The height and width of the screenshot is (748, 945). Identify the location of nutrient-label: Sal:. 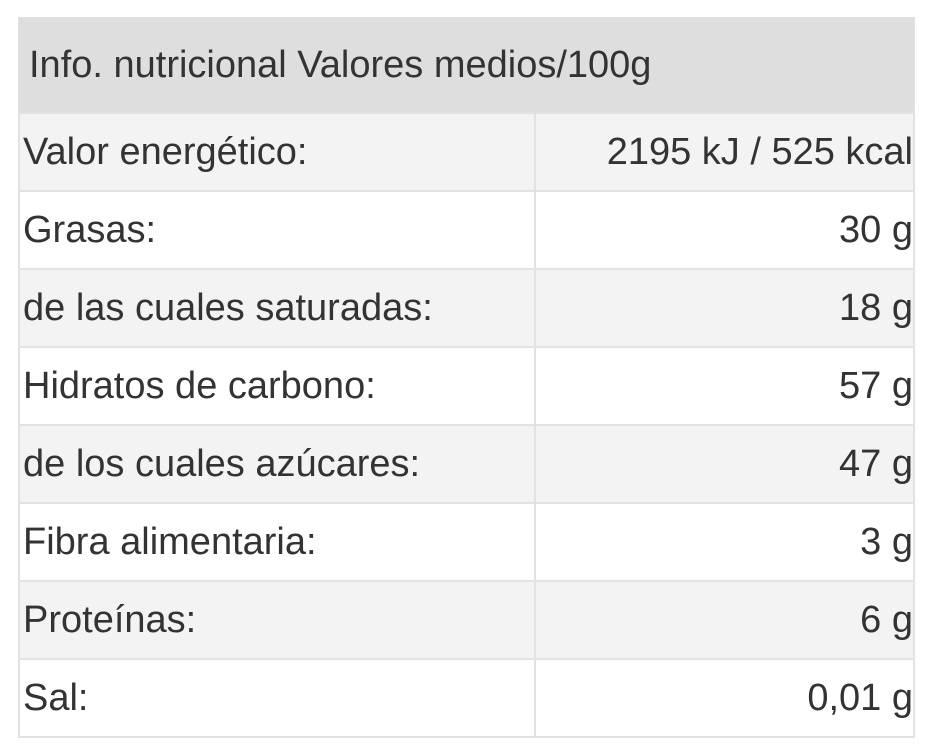
(277, 698).